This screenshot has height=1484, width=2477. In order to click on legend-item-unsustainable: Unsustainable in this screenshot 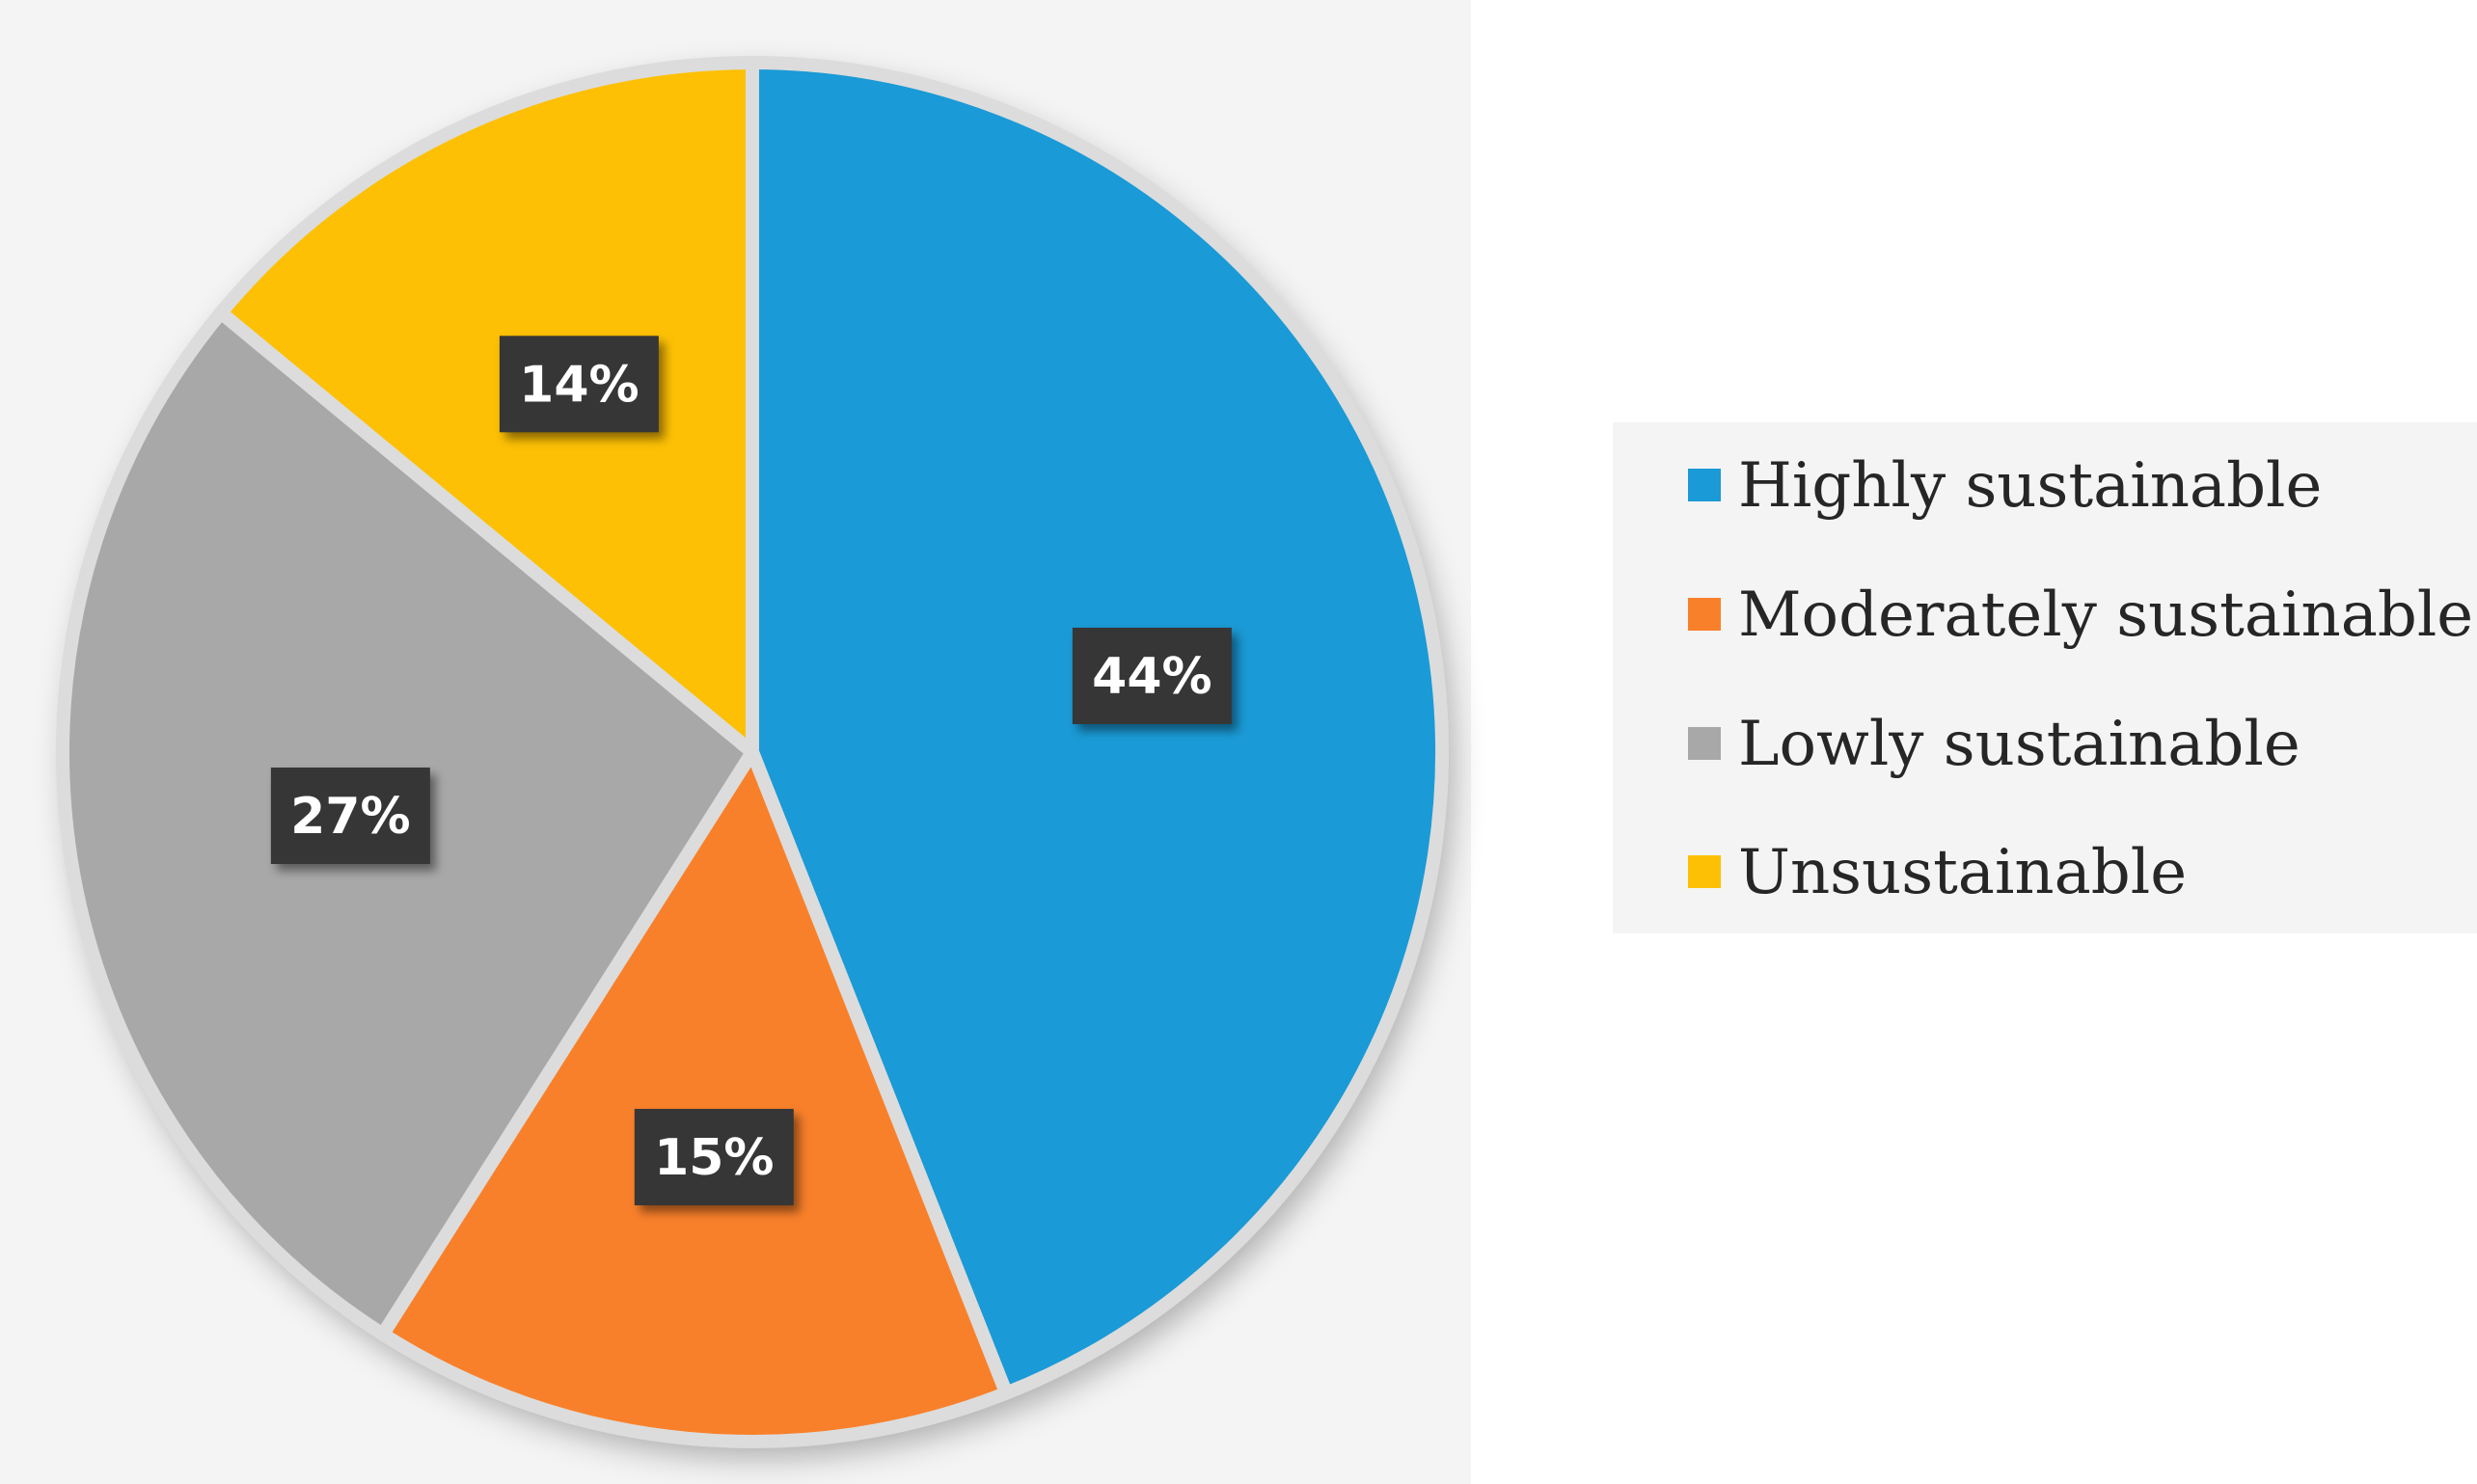, I will do `click(1938, 872)`.